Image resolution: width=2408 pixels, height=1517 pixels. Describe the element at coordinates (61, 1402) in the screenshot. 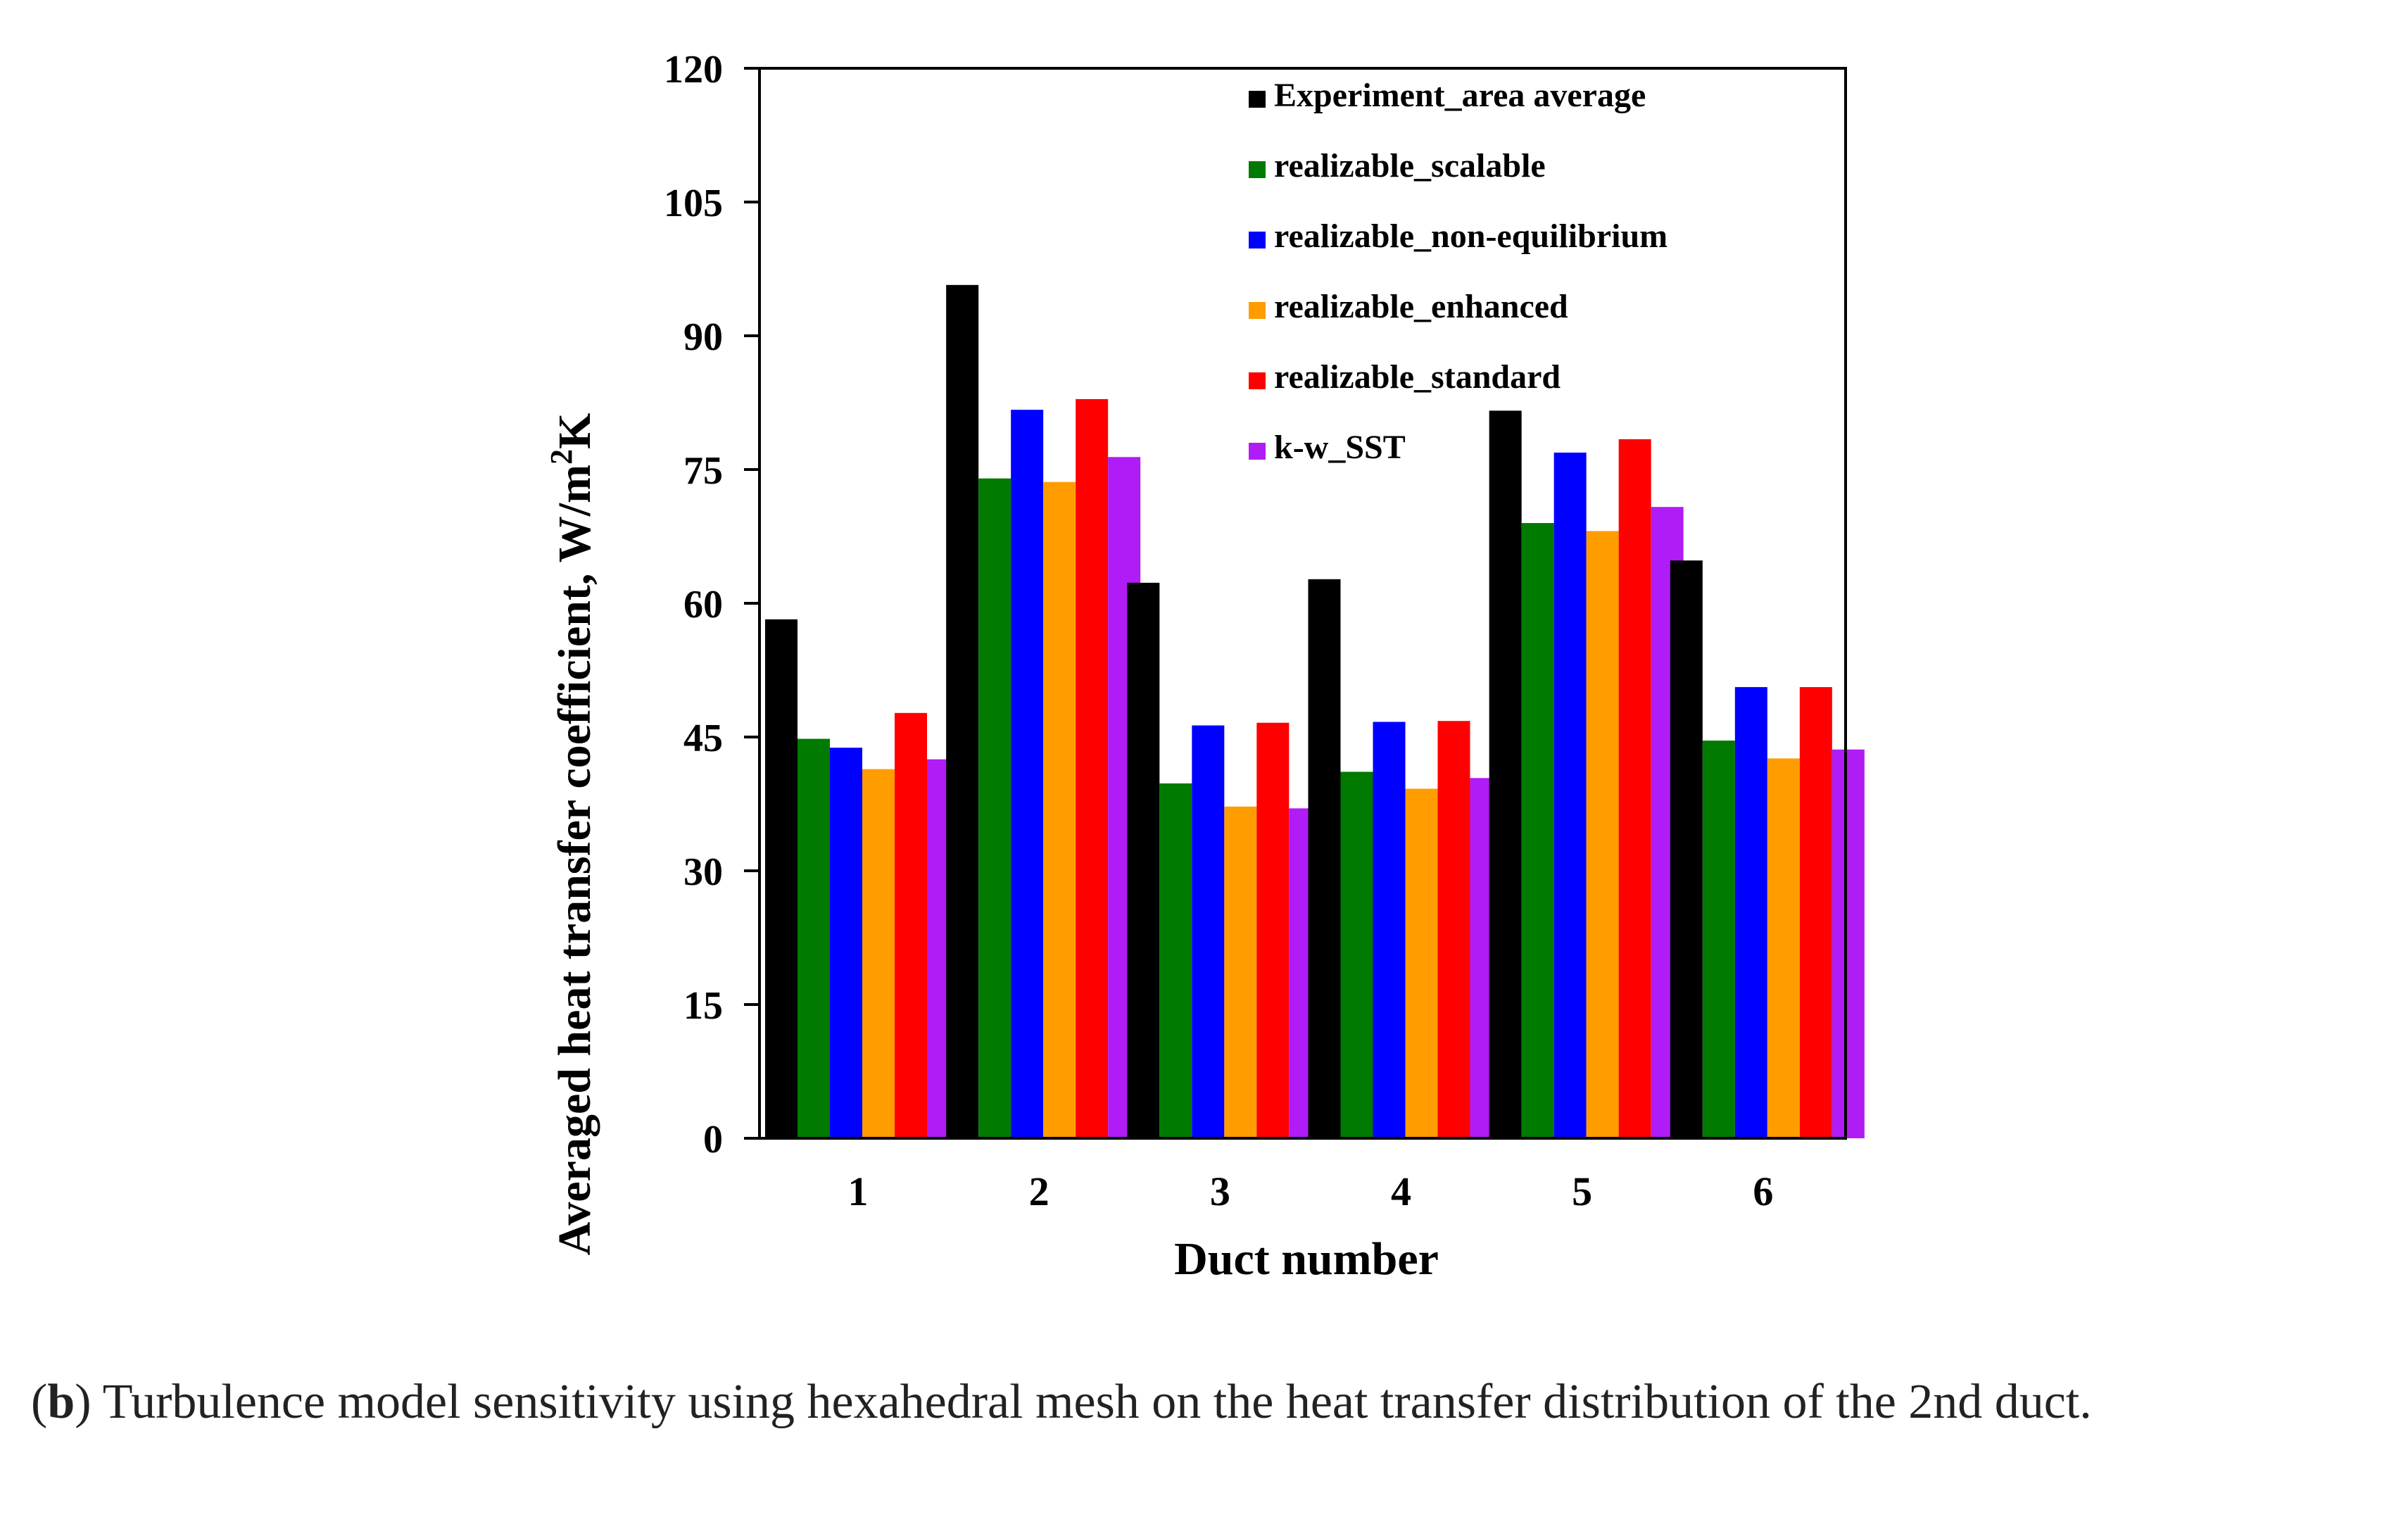

I see `caption-label: b` at that location.